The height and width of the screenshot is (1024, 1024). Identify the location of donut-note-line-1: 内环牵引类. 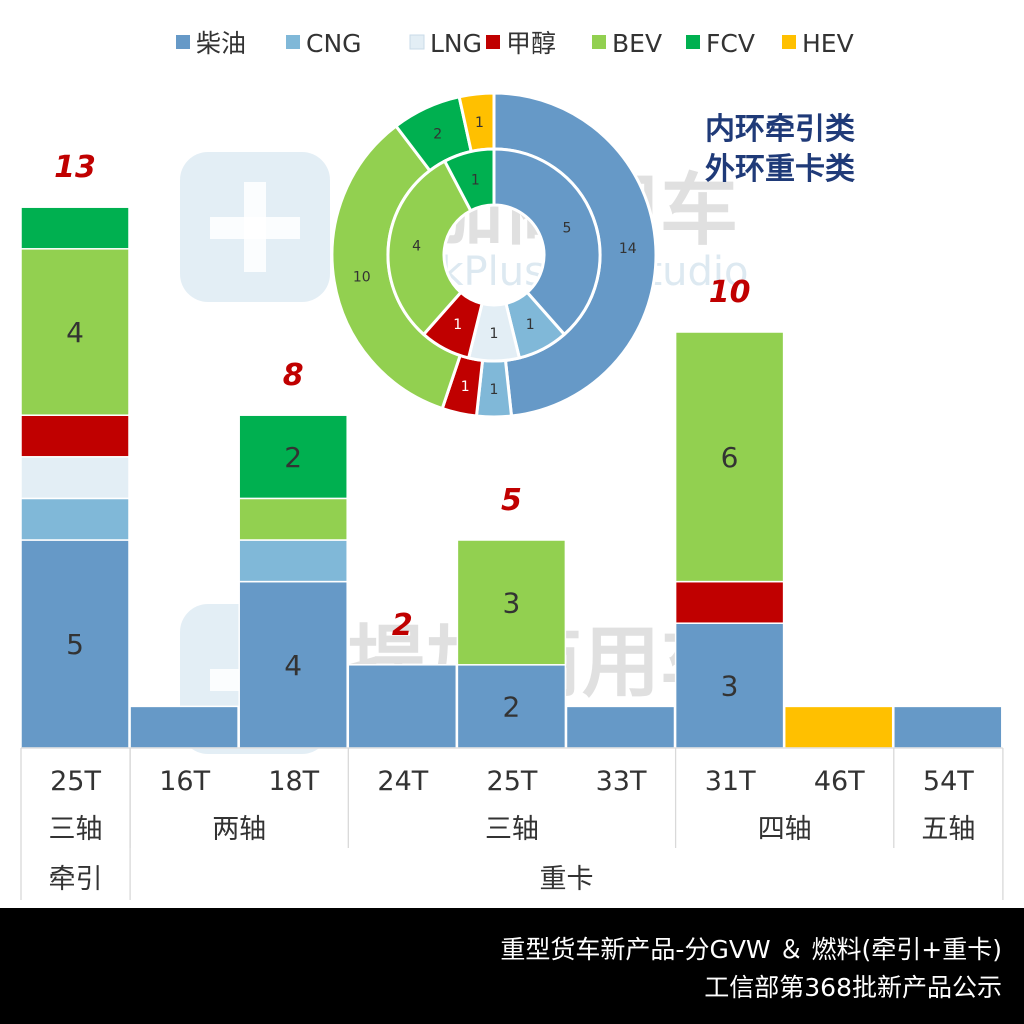
(780, 129).